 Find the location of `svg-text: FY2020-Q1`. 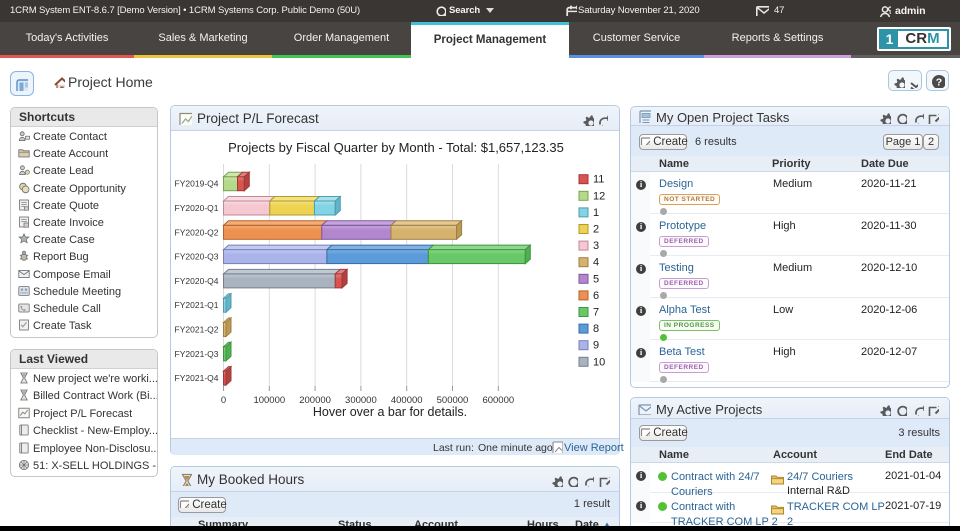

svg-text: FY2020-Q1 is located at coordinates (197, 208).